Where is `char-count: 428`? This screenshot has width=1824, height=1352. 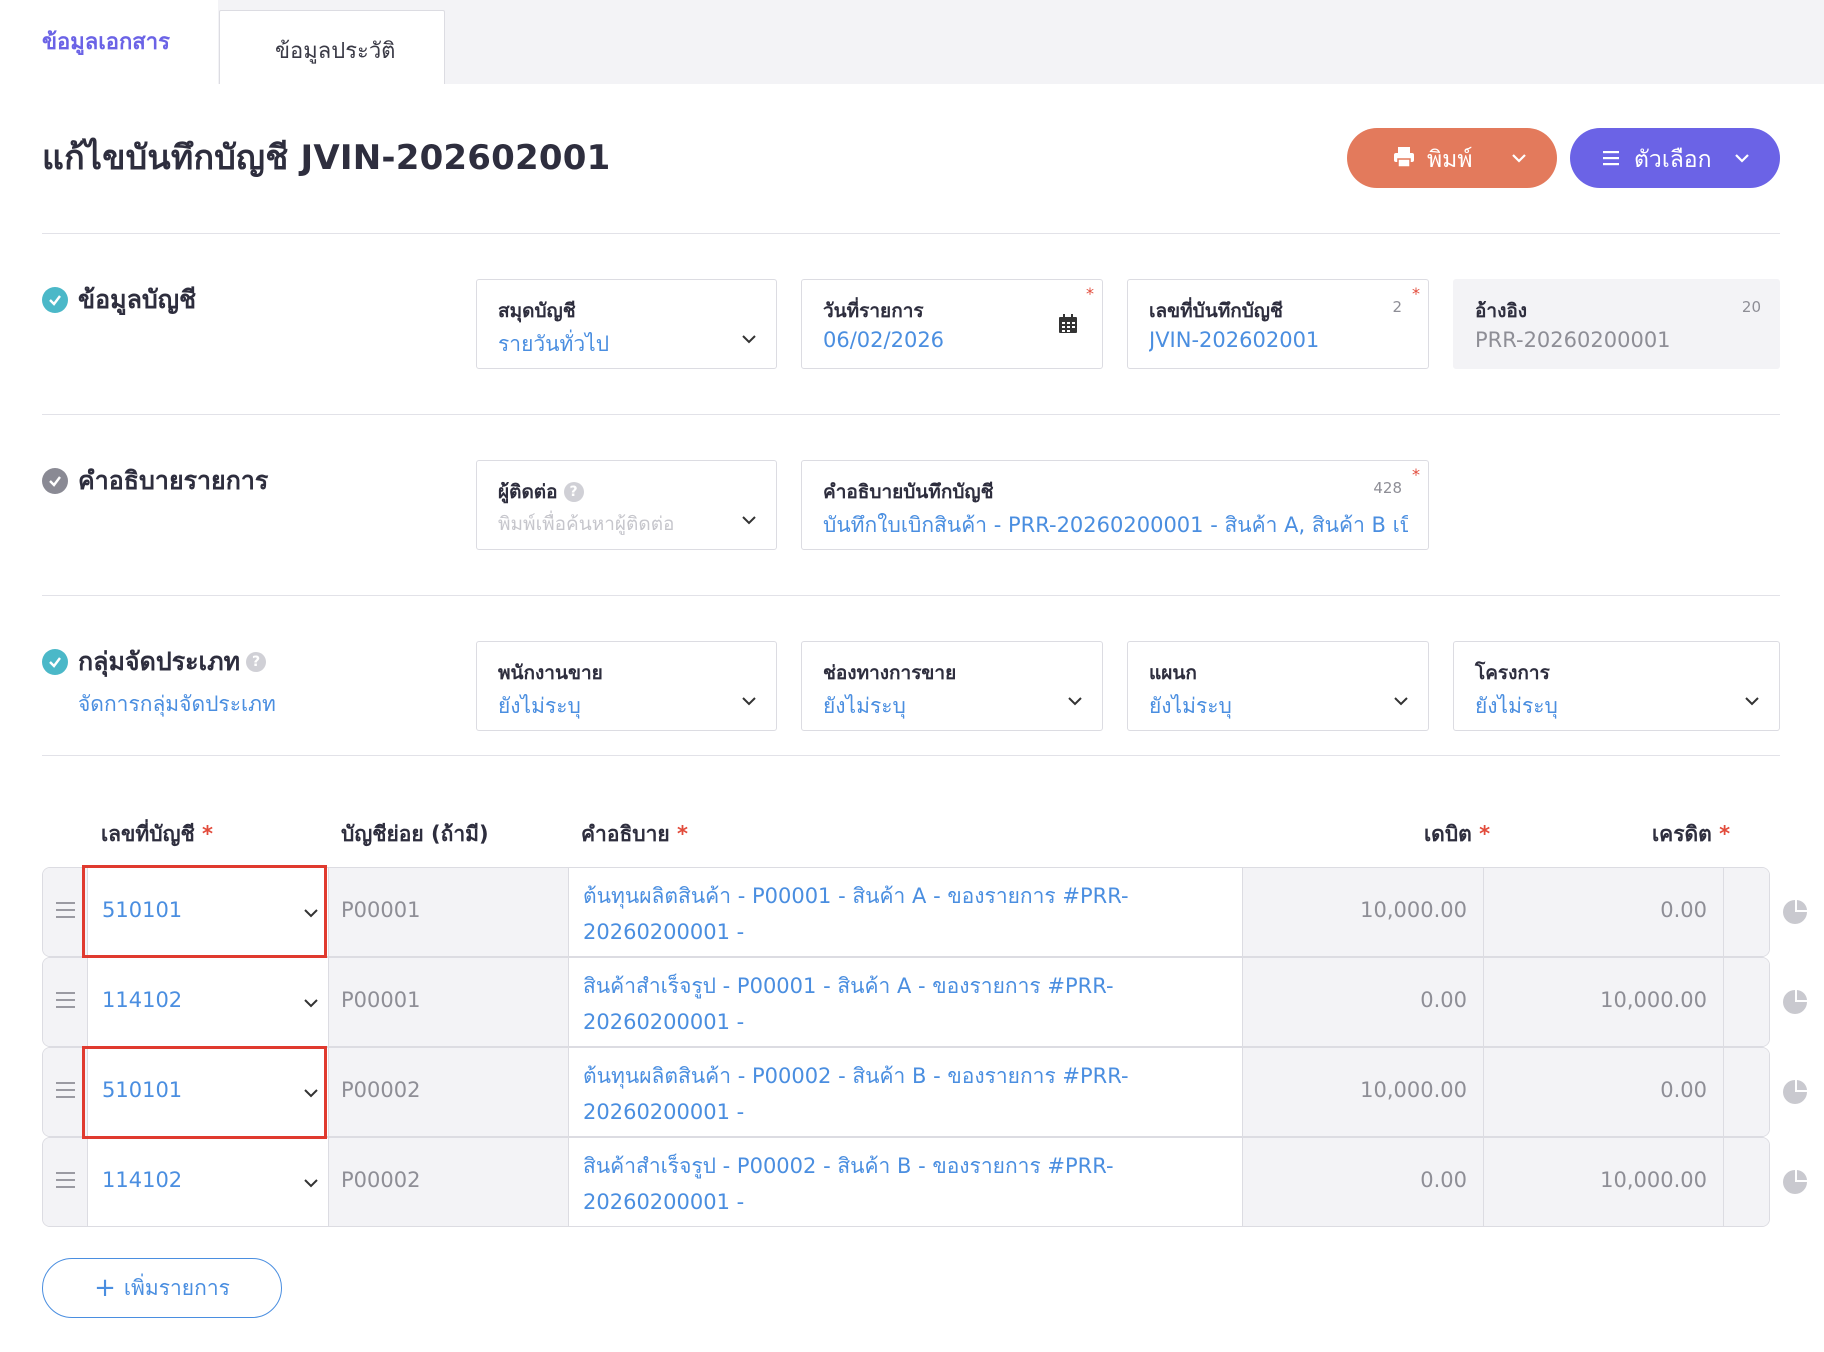
char-count: 428 is located at coordinates (1387, 488).